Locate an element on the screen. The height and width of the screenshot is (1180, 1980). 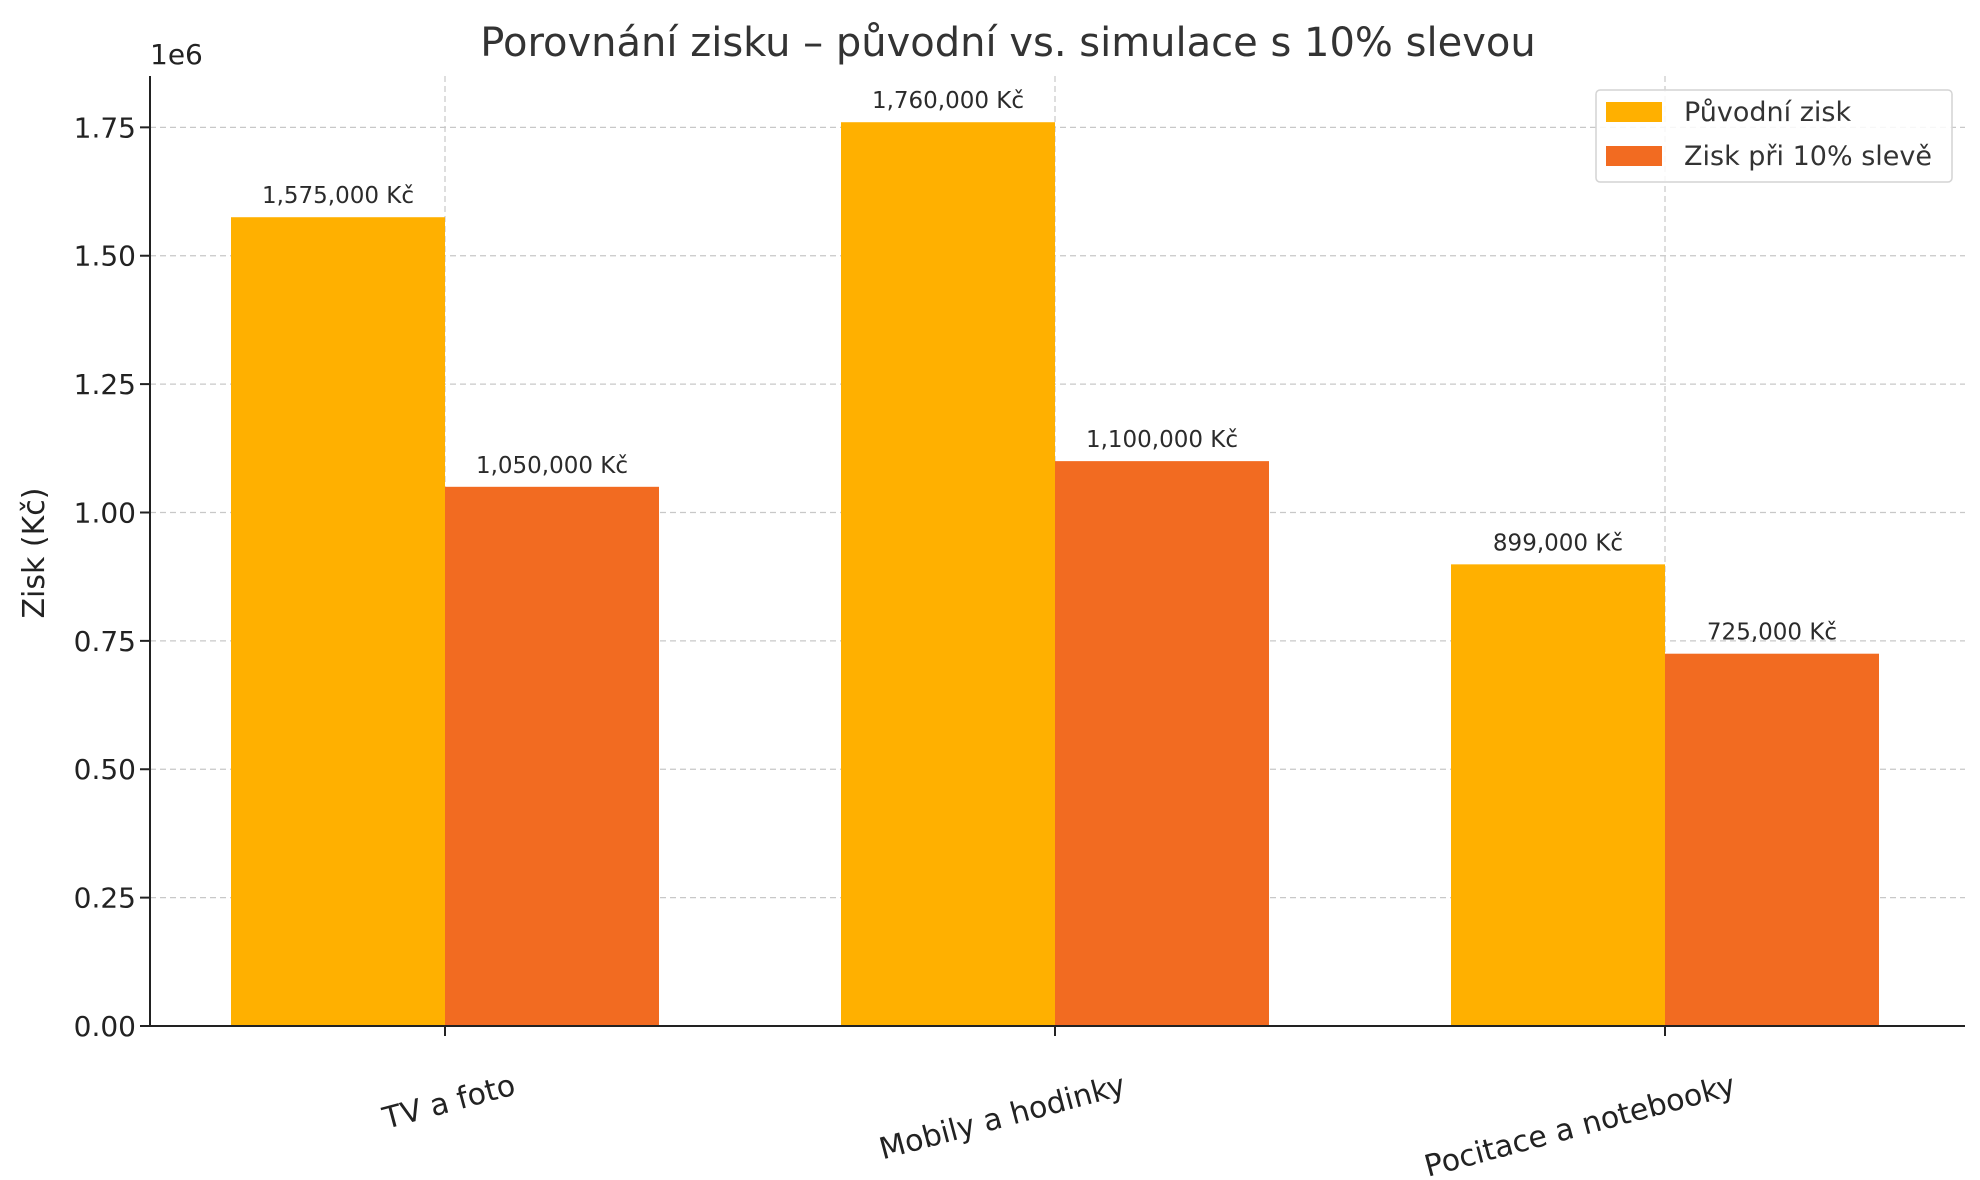
y-tick-label: 1.50 is located at coordinates (105, 256).